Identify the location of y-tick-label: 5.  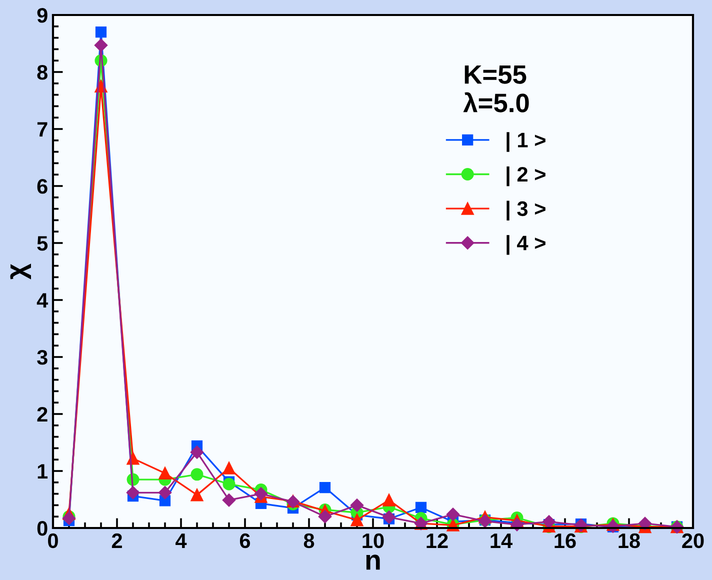
(42, 243).